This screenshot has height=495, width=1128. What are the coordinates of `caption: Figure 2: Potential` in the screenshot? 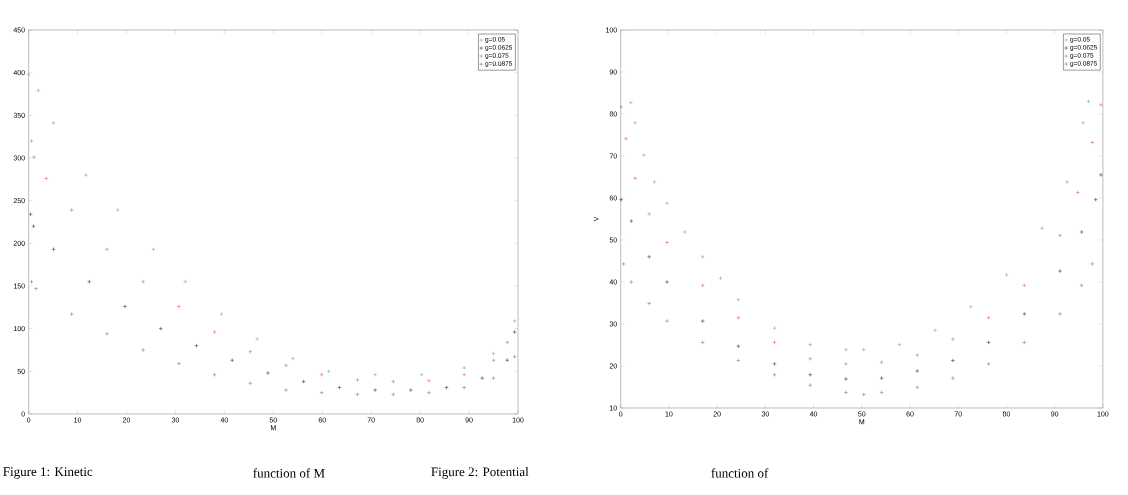 It's located at (480, 473).